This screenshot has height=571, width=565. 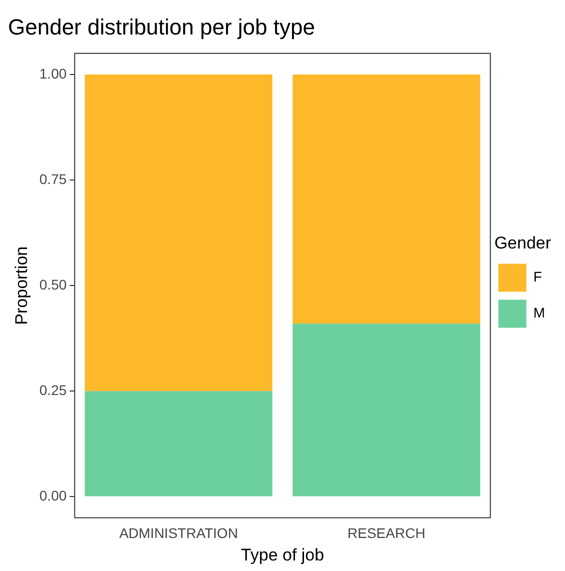 I want to click on y-tick-label: 0.50, so click(x=53, y=284).